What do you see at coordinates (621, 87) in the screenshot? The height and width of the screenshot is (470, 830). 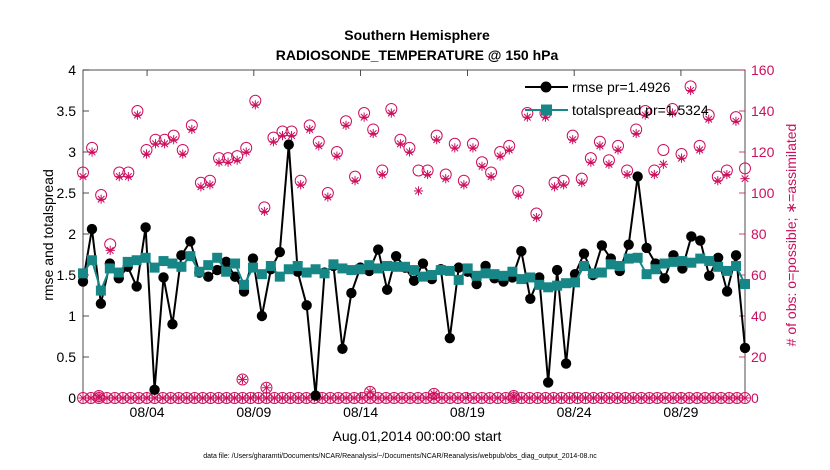 I see `legend-label-rmse: rmse pr=1.4926` at bounding box center [621, 87].